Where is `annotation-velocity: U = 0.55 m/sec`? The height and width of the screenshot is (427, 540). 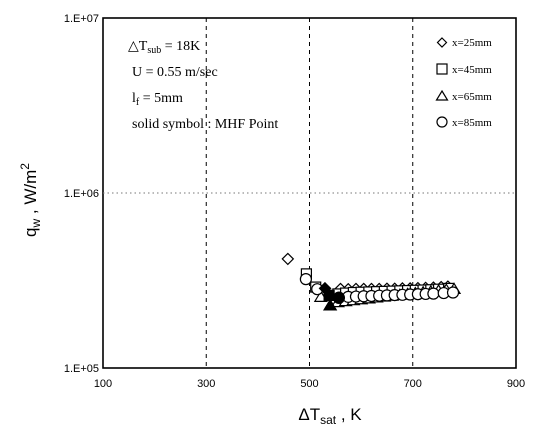
annotation-velocity: U = 0.55 m/sec is located at coordinates (175, 72).